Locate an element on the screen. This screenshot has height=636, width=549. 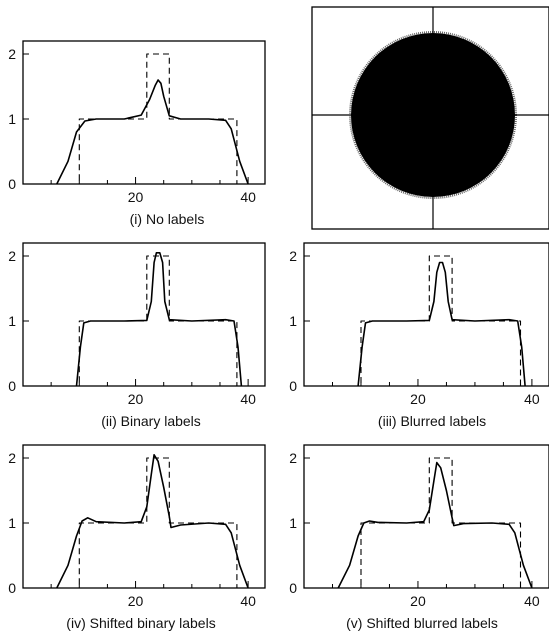
chart-iii: 0 1 2 20 40 is located at coordinates (419, 324).